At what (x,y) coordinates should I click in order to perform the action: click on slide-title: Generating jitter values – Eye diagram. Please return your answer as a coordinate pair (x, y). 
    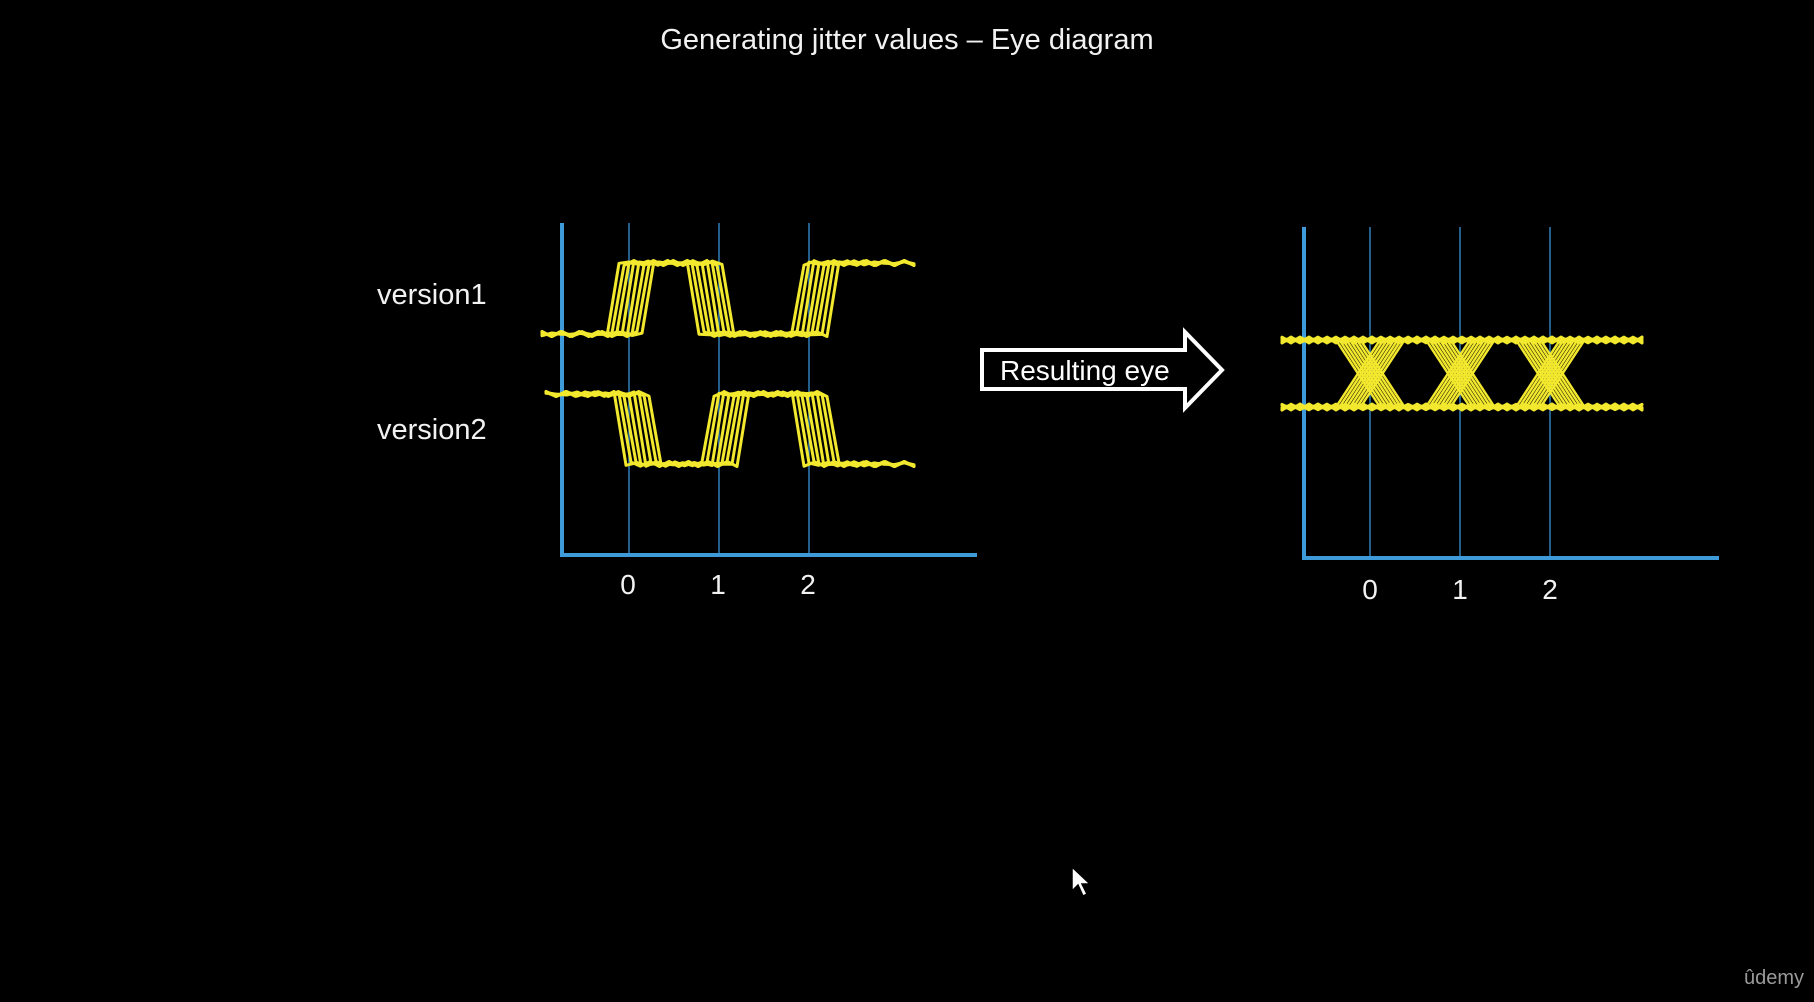
    Looking at the image, I should click on (907, 40).